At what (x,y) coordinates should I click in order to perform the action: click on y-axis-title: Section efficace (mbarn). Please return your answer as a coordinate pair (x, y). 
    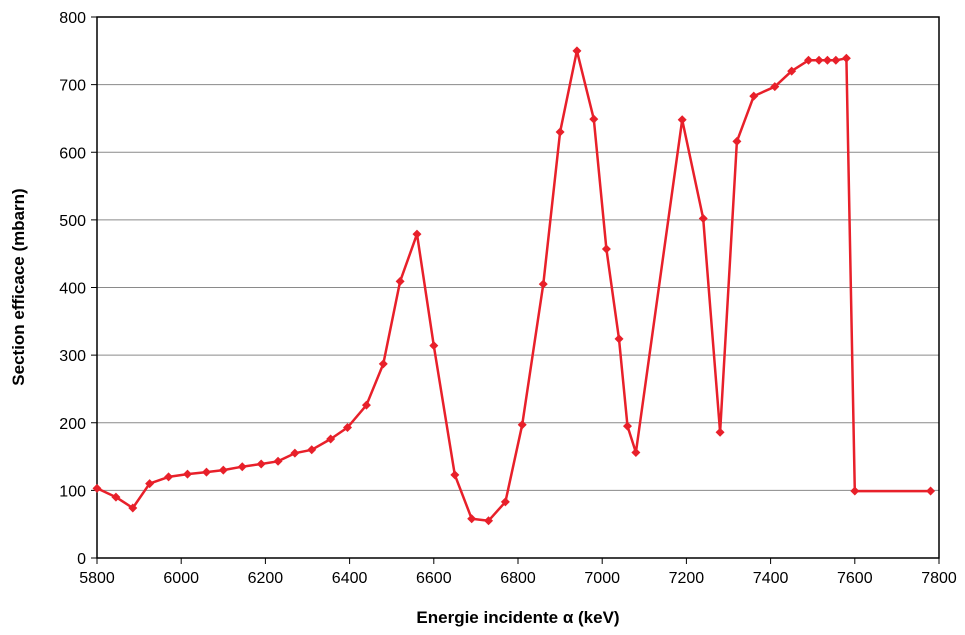
    Looking at the image, I should click on (18, 286).